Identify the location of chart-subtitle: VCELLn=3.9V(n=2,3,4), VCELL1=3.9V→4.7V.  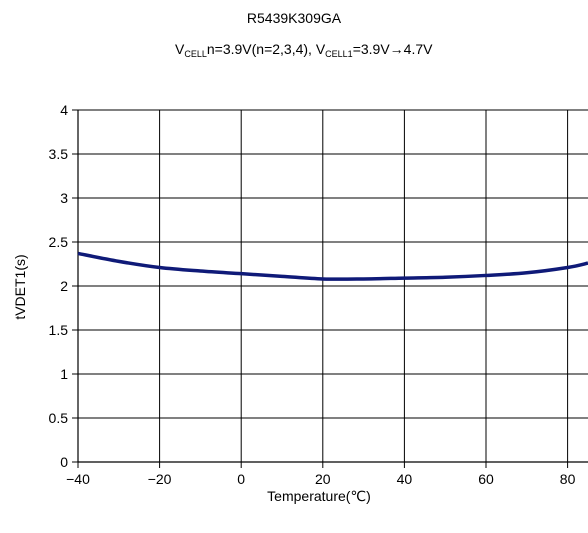
(304, 50).